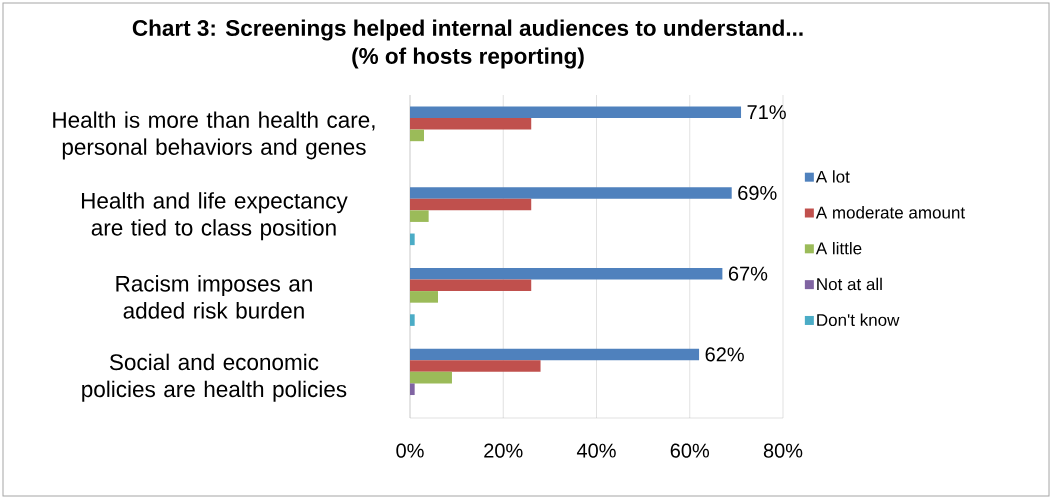 The width and height of the screenshot is (1052, 499). What do you see at coordinates (783, 450) in the screenshot?
I see `x-tick-label: 80%` at bounding box center [783, 450].